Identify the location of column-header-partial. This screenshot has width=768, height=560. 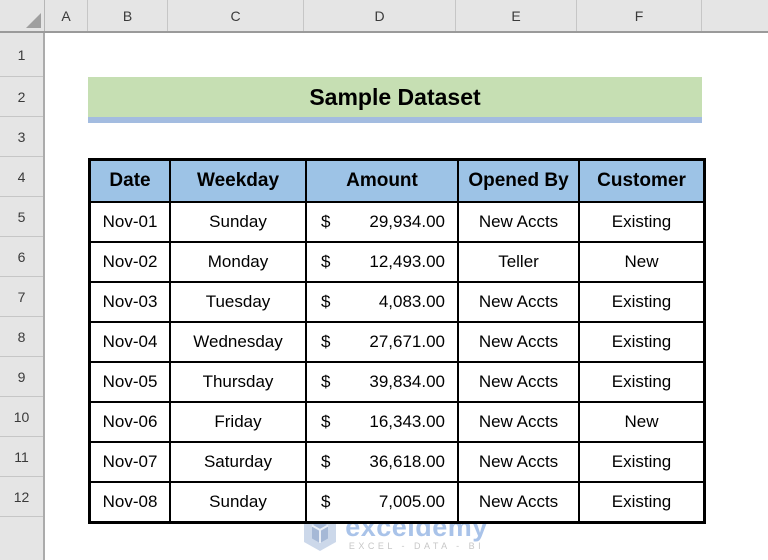
(735, 15).